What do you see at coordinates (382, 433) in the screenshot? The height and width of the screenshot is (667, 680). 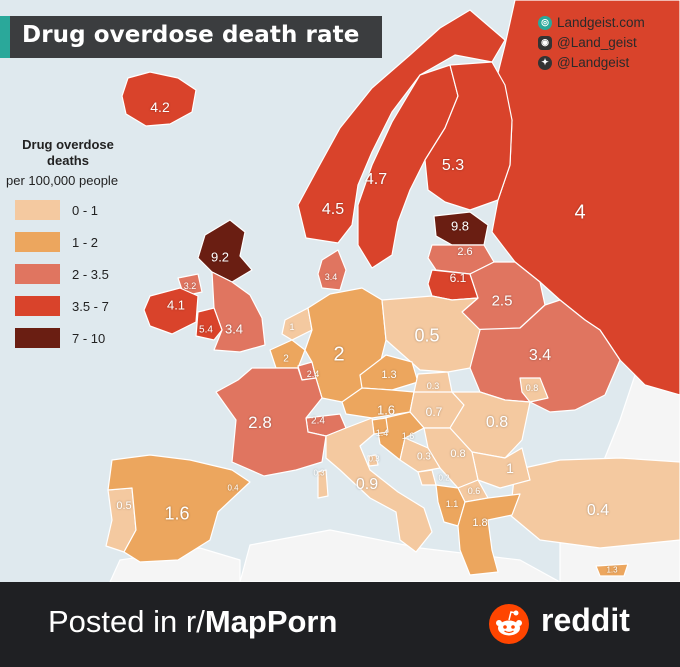 I see `value-label-slovenia: 1.4` at bounding box center [382, 433].